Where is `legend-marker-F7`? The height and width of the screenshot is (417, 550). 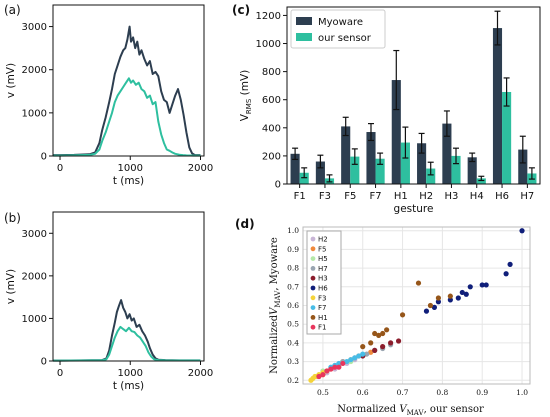
legend-marker-F7 is located at coordinates (313, 307).